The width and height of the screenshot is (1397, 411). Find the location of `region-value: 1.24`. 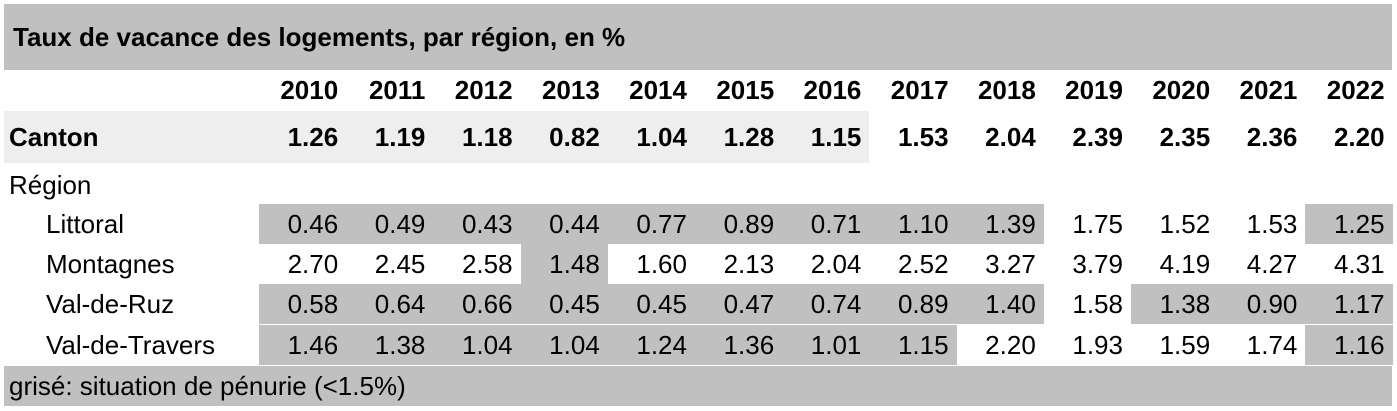

region-value: 1.24 is located at coordinates (661, 345).